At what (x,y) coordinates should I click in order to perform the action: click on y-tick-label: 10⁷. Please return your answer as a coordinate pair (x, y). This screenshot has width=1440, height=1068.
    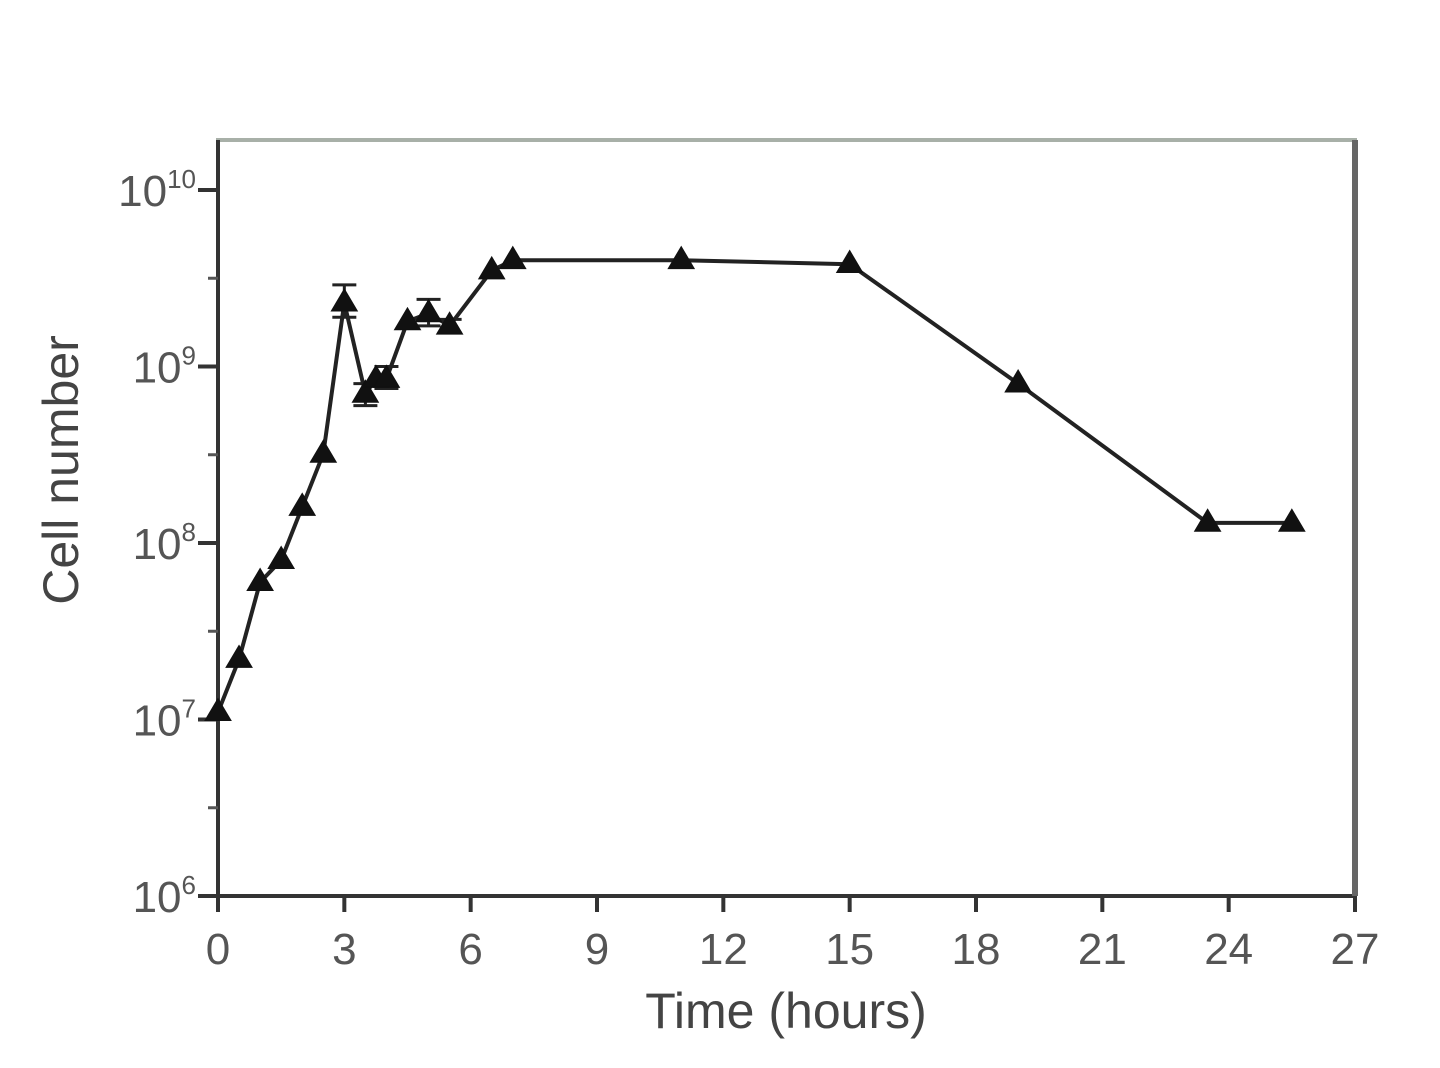
    Looking at the image, I should click on (164, 720).